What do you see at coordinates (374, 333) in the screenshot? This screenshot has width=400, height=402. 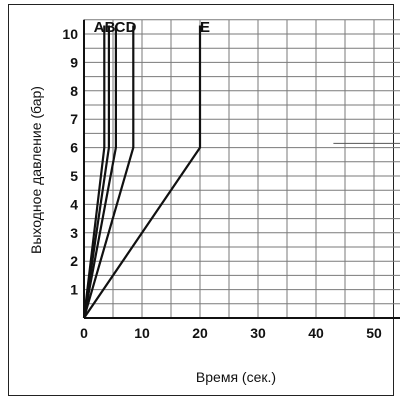 I see `x-tick-label: 50` at bounding box center [374, 333].